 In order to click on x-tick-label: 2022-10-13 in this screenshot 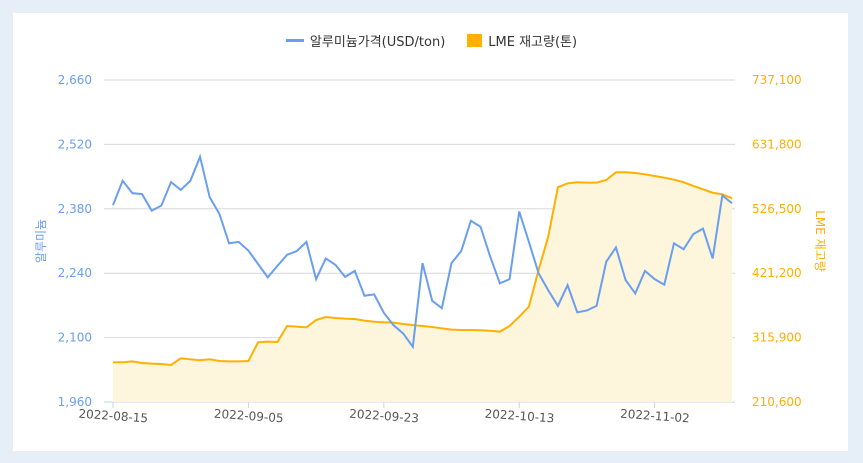, I will do `click(519, 416)`.